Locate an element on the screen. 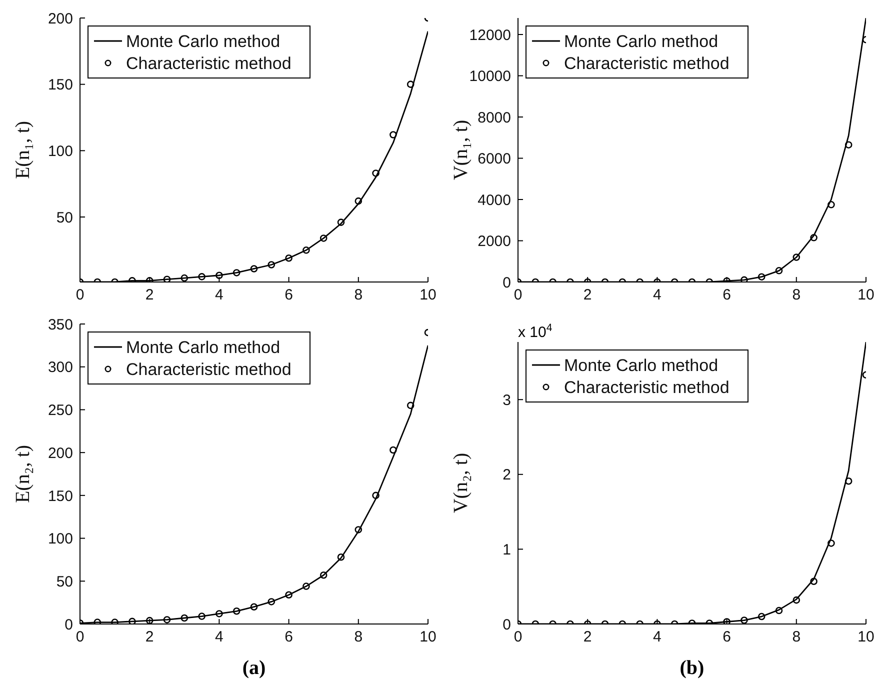  y-tick-label: 2000 is located at coordinates (494, 241).